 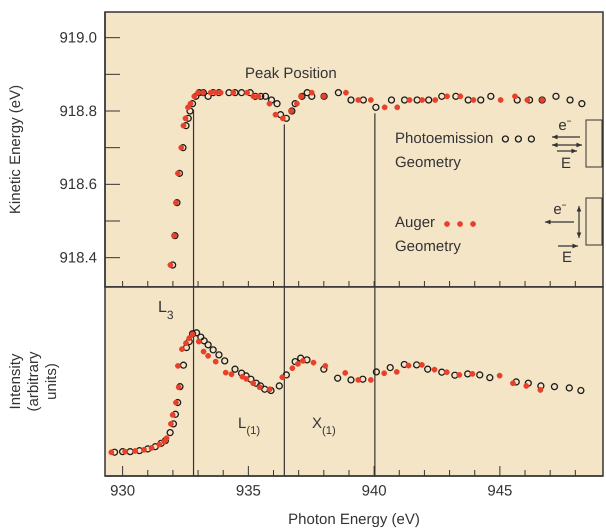 I want to click on legend-label: Photoemission Geometry, so click(x=444, y=150).